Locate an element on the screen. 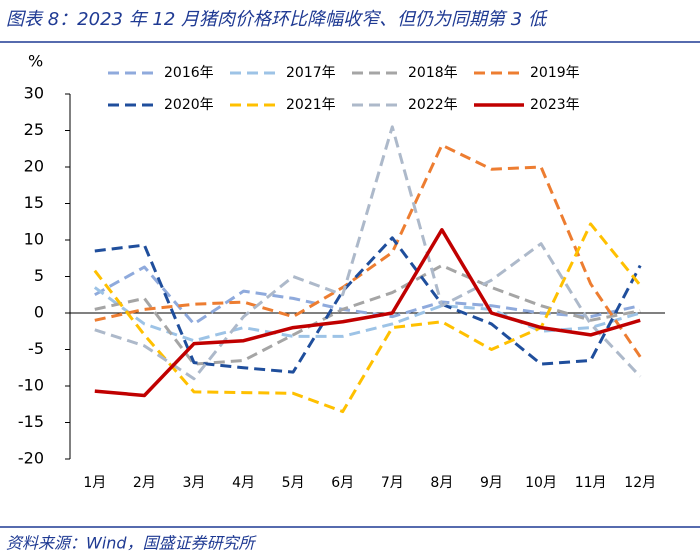 The image size is (700, 560). x-tick-label: 11月 is located at coordinates (591, 483).